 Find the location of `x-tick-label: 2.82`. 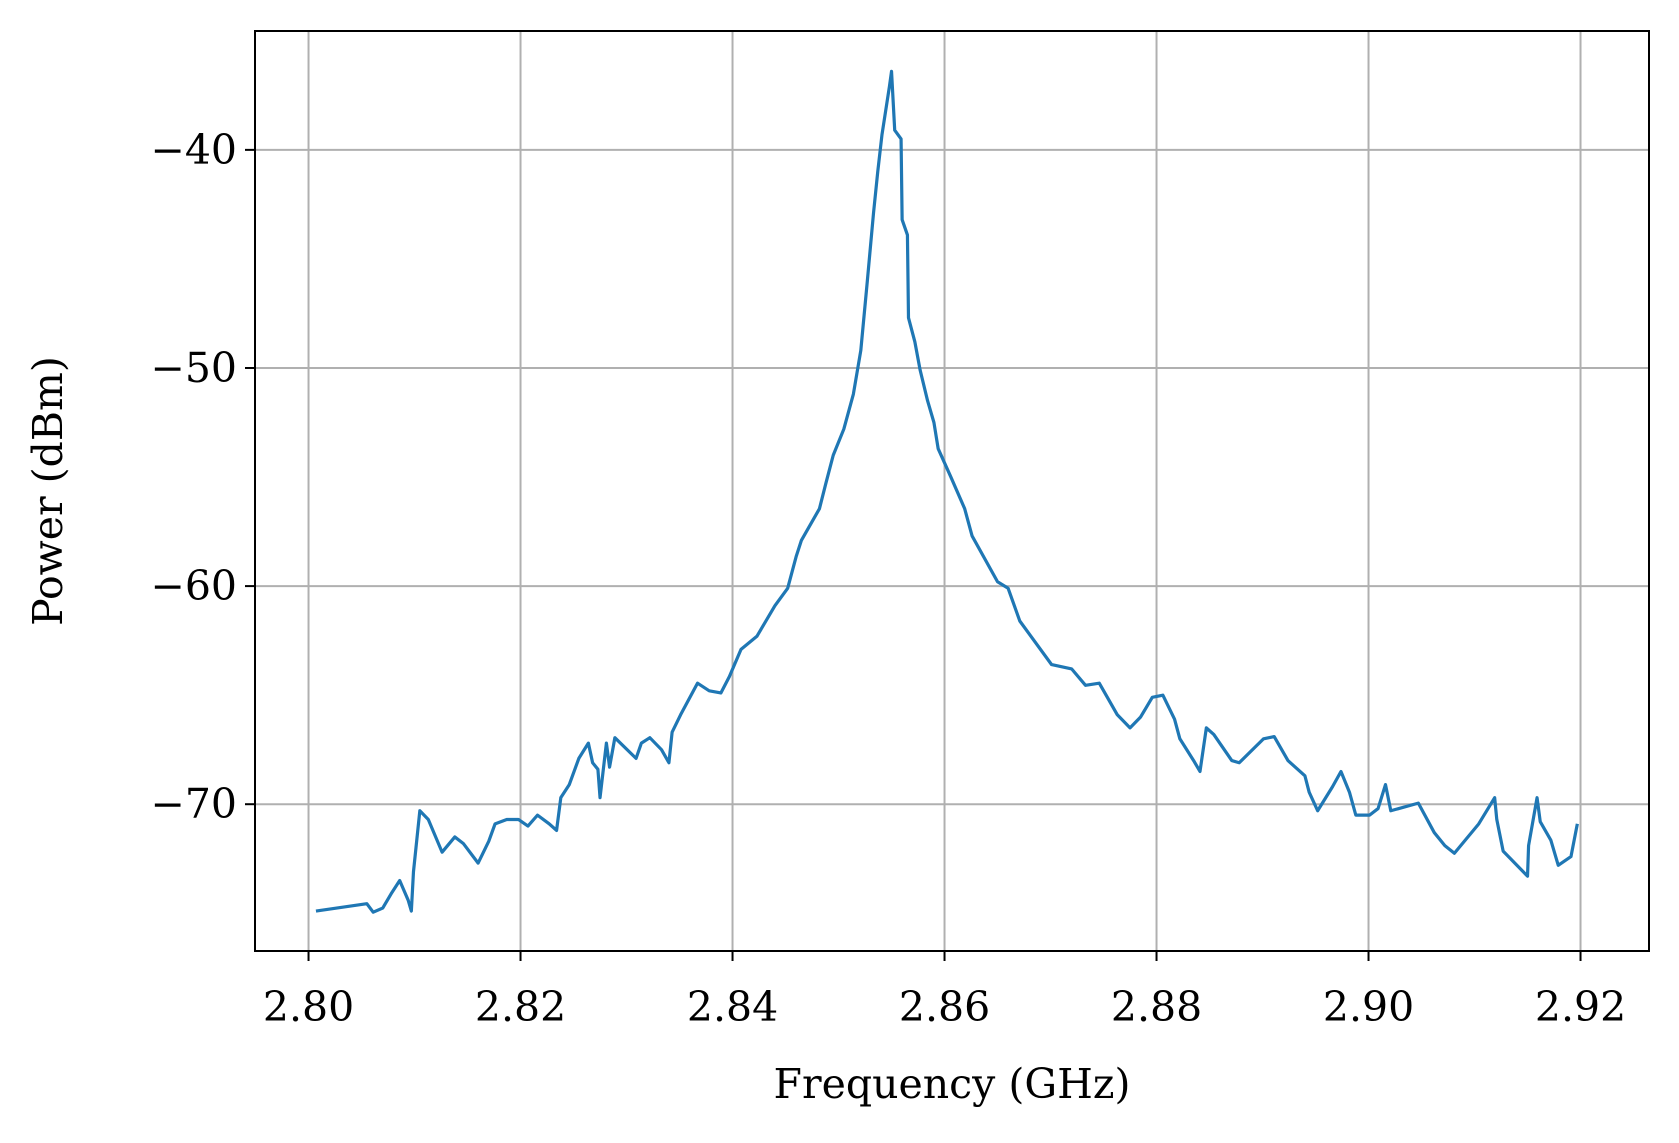

x-tick-label: 2.82 is located at coordinates (520, 1007).